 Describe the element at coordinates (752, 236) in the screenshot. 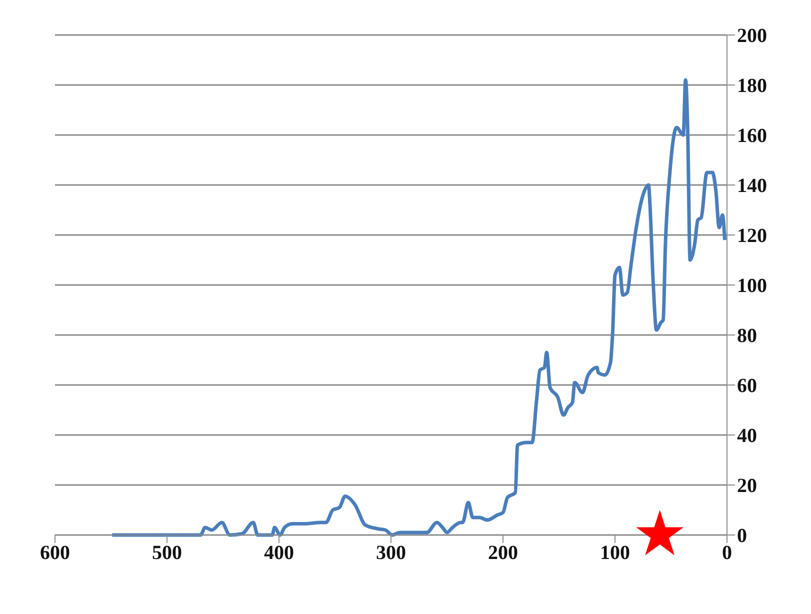

I see `y-tick-label: 120` at that location.